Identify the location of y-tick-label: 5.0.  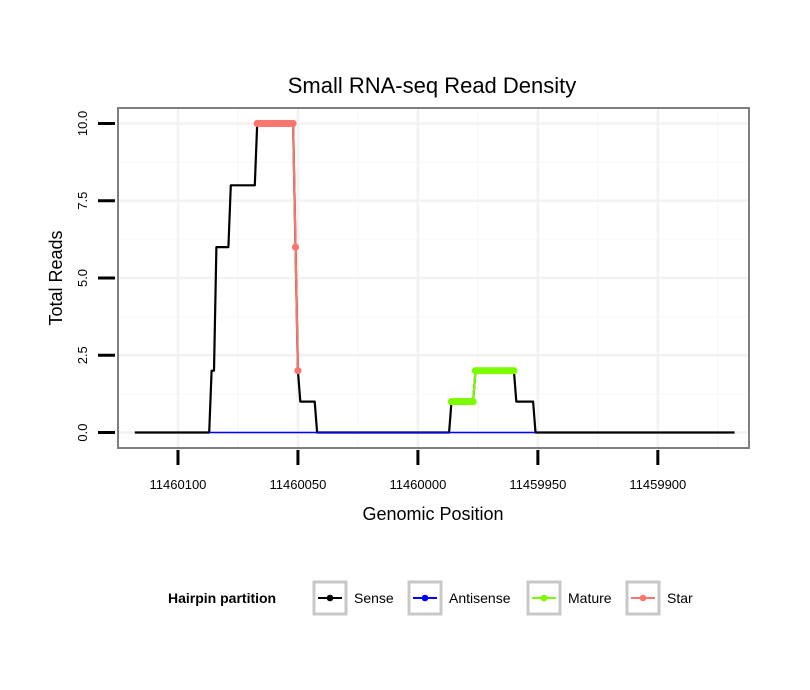
(82, 278).